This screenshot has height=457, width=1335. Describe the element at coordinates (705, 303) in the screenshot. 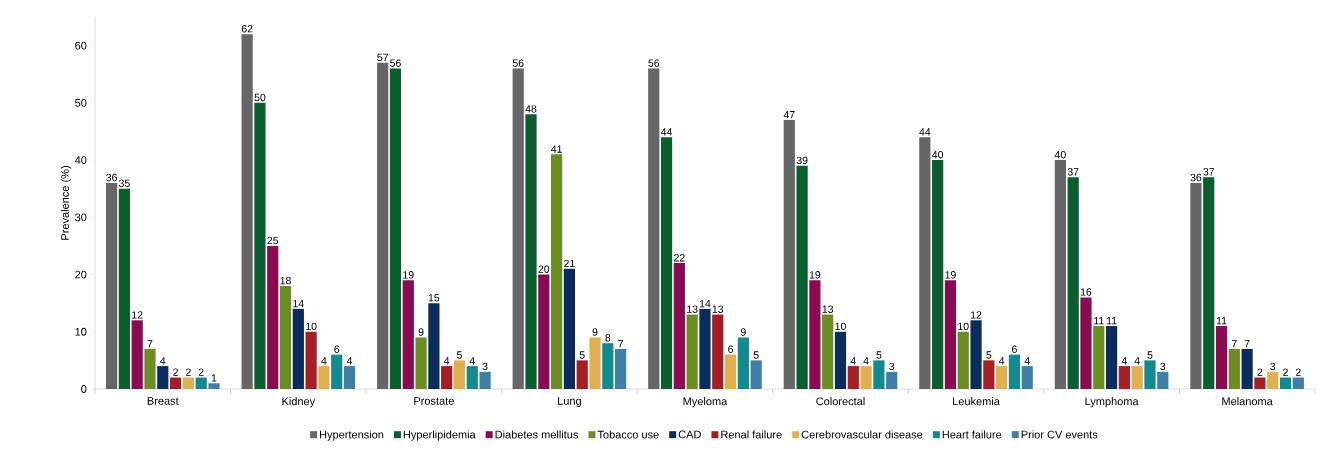

I see `data-label: 14` at that location.